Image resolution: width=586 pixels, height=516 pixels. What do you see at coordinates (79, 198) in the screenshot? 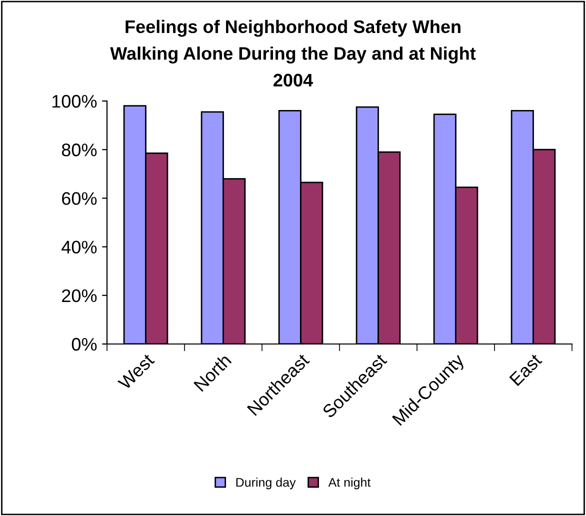
I see `y-tick-label: 60%` at bounding box center [79, 198].